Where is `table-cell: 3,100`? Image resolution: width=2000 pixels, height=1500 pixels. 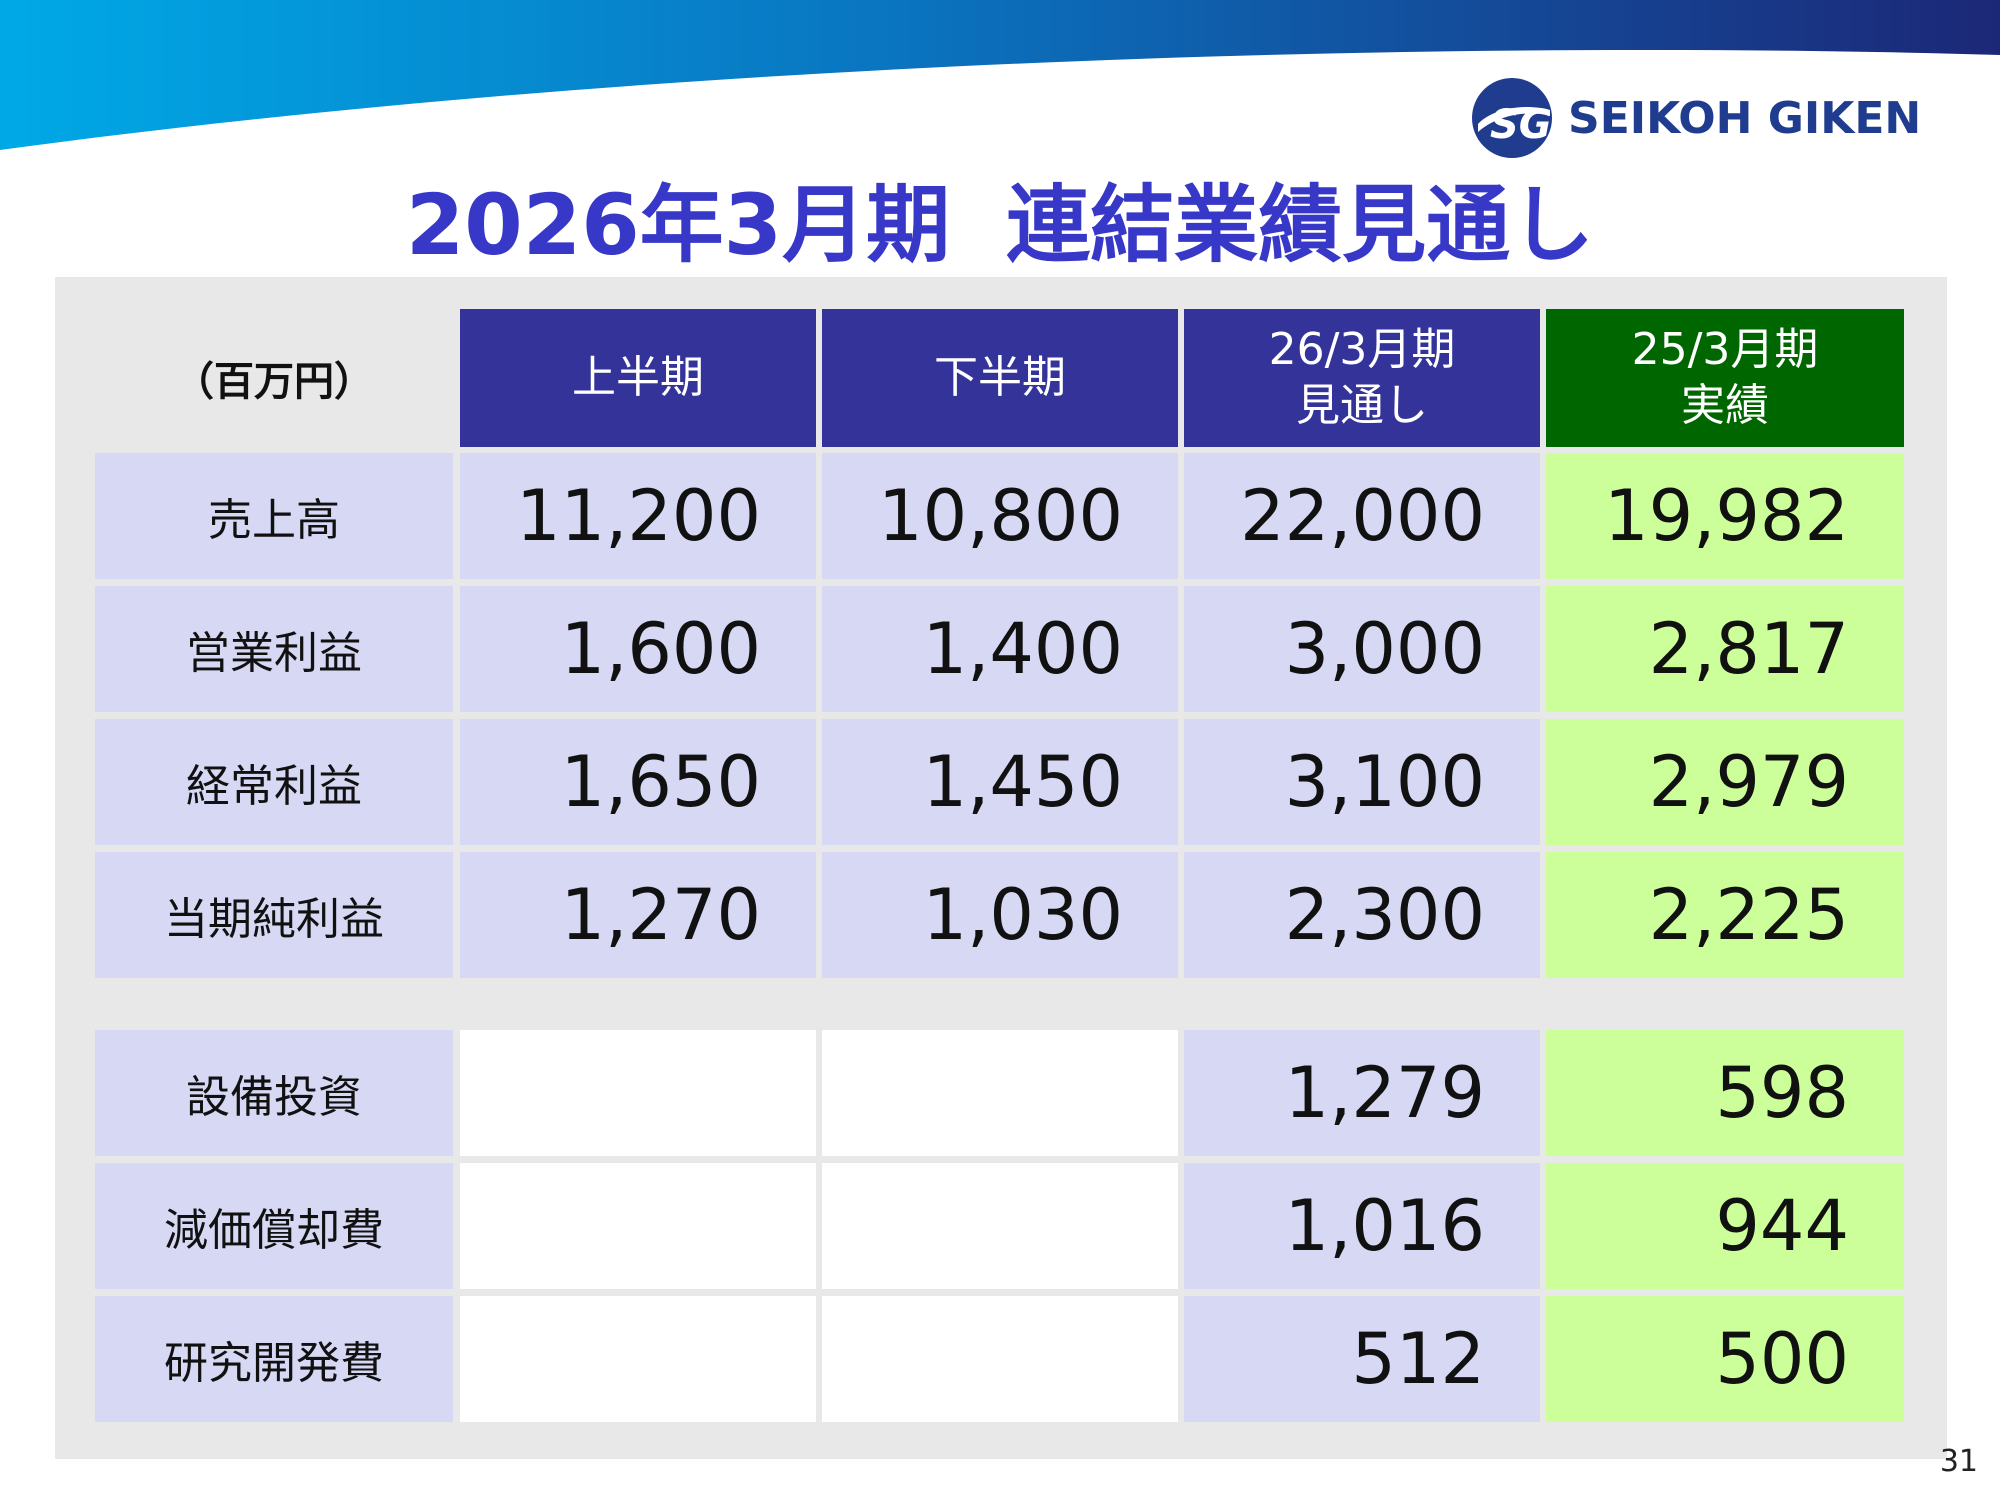
table-cell: 3,100 is located at coordinates (1362, 782).